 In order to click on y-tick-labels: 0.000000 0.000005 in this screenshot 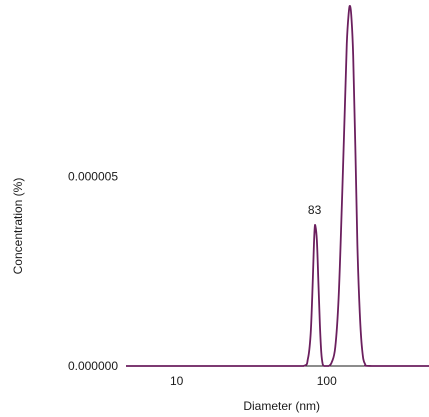, I will do `click(93, 271)`.